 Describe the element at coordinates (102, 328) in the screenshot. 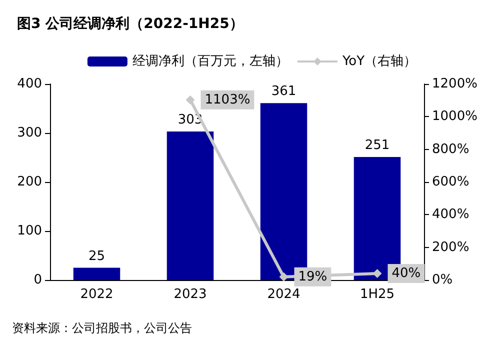

I see `text: 资料来源：公司招股书，公司公告` at that location.